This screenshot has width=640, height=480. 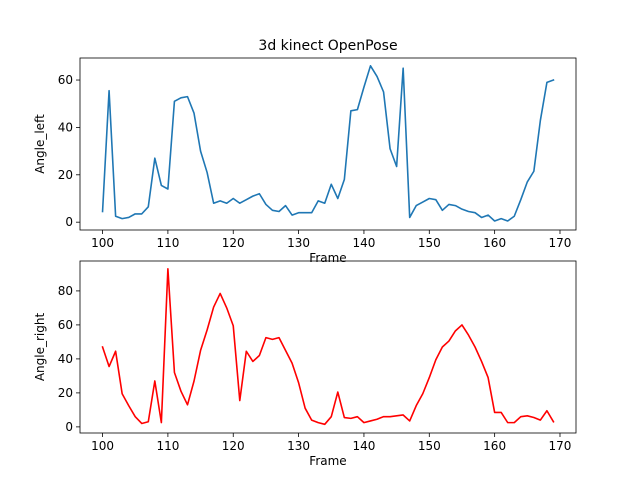 I want to click on y-axis-label: Angle_left, so click(x=40, y=144).